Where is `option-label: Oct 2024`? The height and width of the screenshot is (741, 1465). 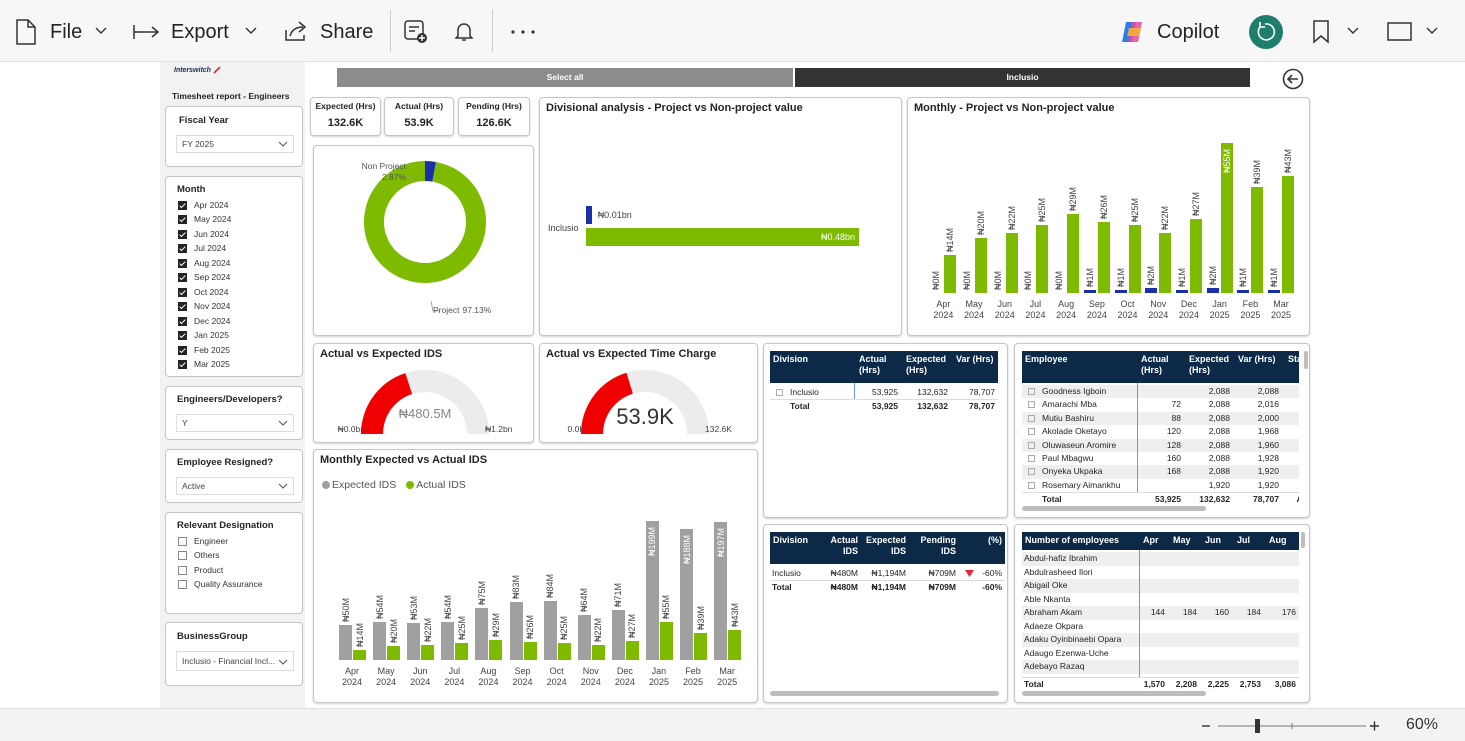
option-label: Oct 2024 is located at coordinates (211, 291).